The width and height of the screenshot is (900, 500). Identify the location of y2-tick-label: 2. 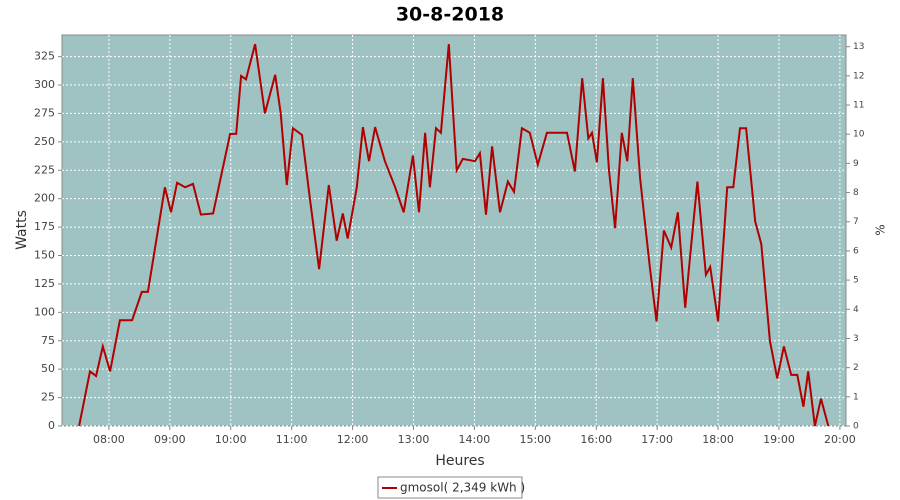
(856, 368).